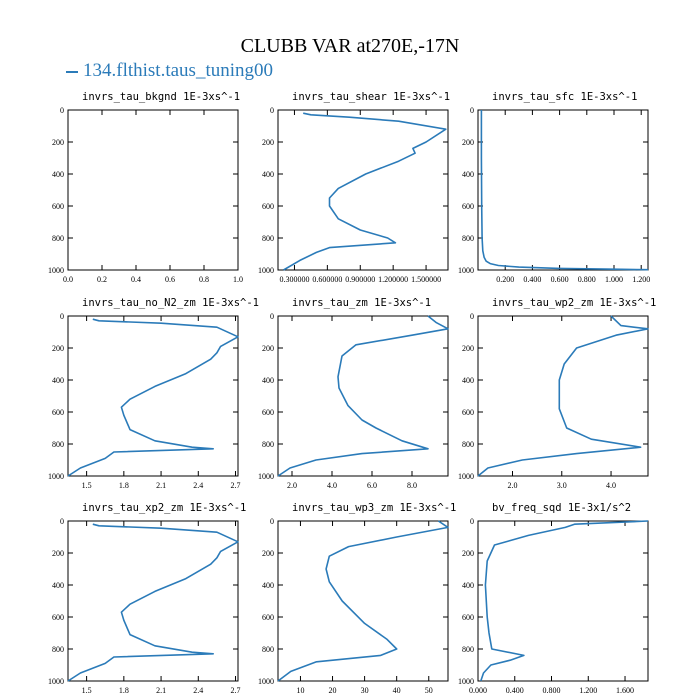 This screenshot has height=700, width=700. What do you see at coordinates (560, 279) in the screenshot?
I see `x-tick-label: 0.600` at bounding box center [560, 279].